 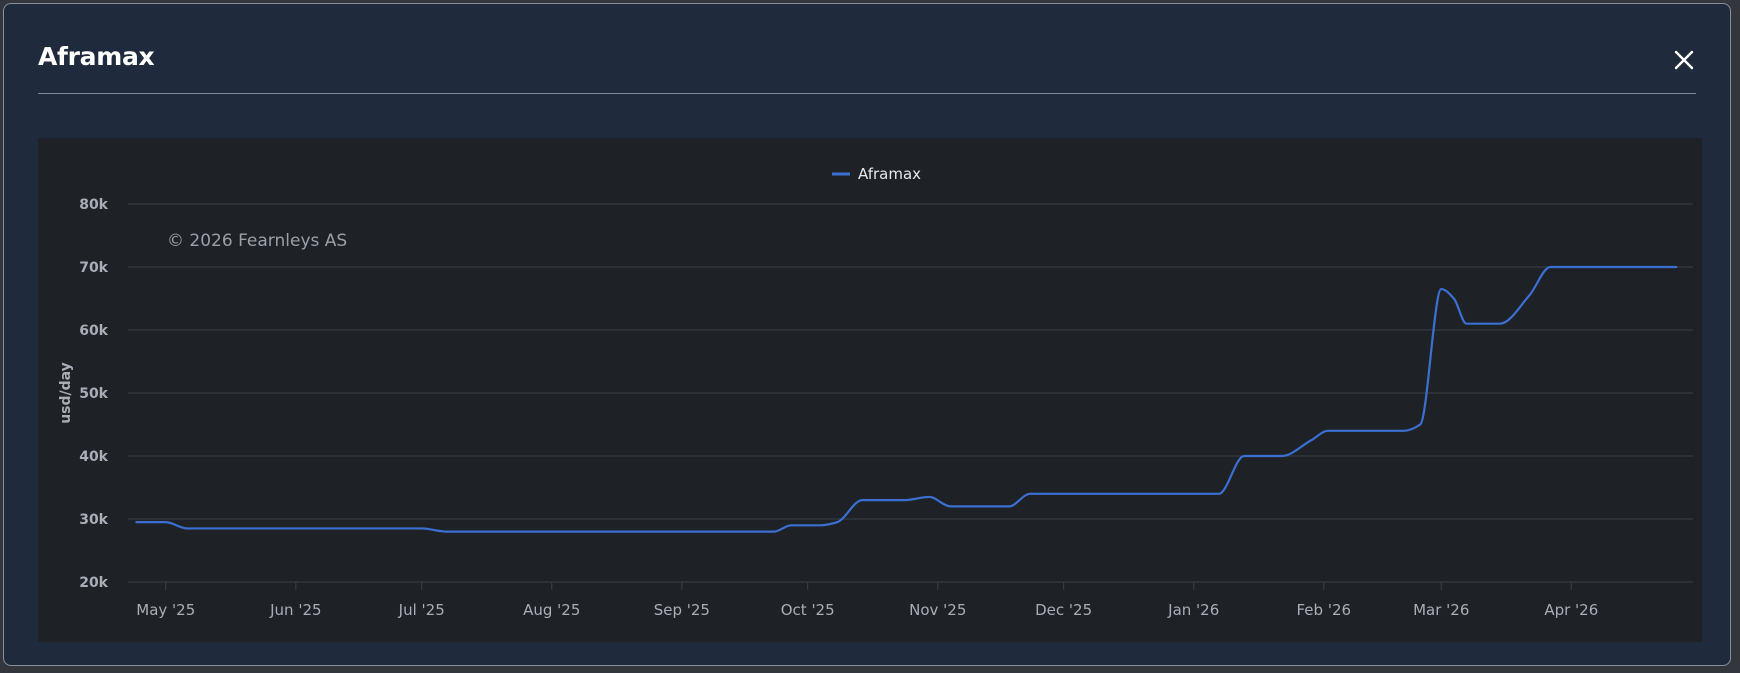 What do you see at coordinates (93, 268) in the screenshot?
I see `y-tick-label: 70k` at bounding box center [93, 268].